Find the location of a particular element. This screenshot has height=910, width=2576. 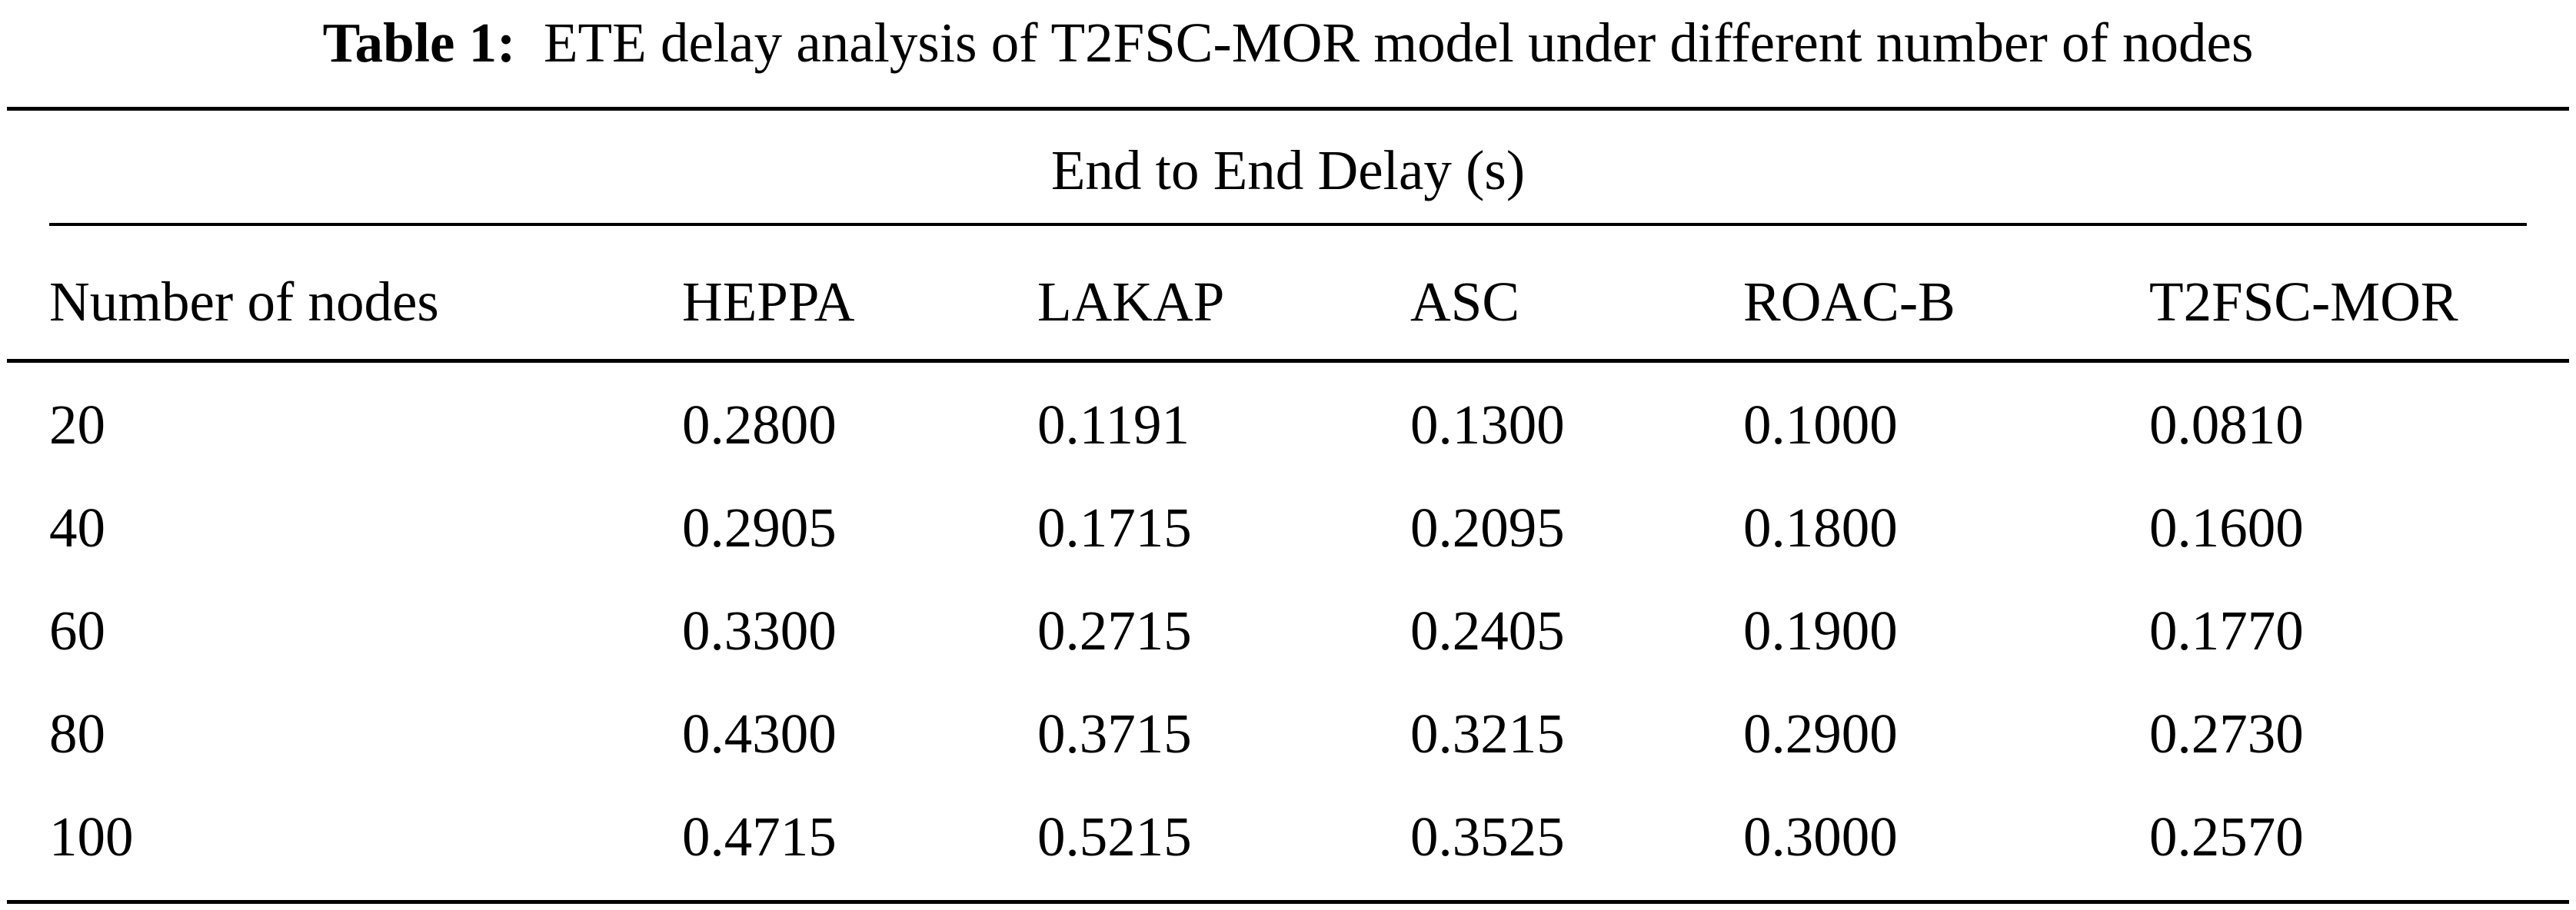

table-cell: 0.4300 is located at coordinates (759, 733).